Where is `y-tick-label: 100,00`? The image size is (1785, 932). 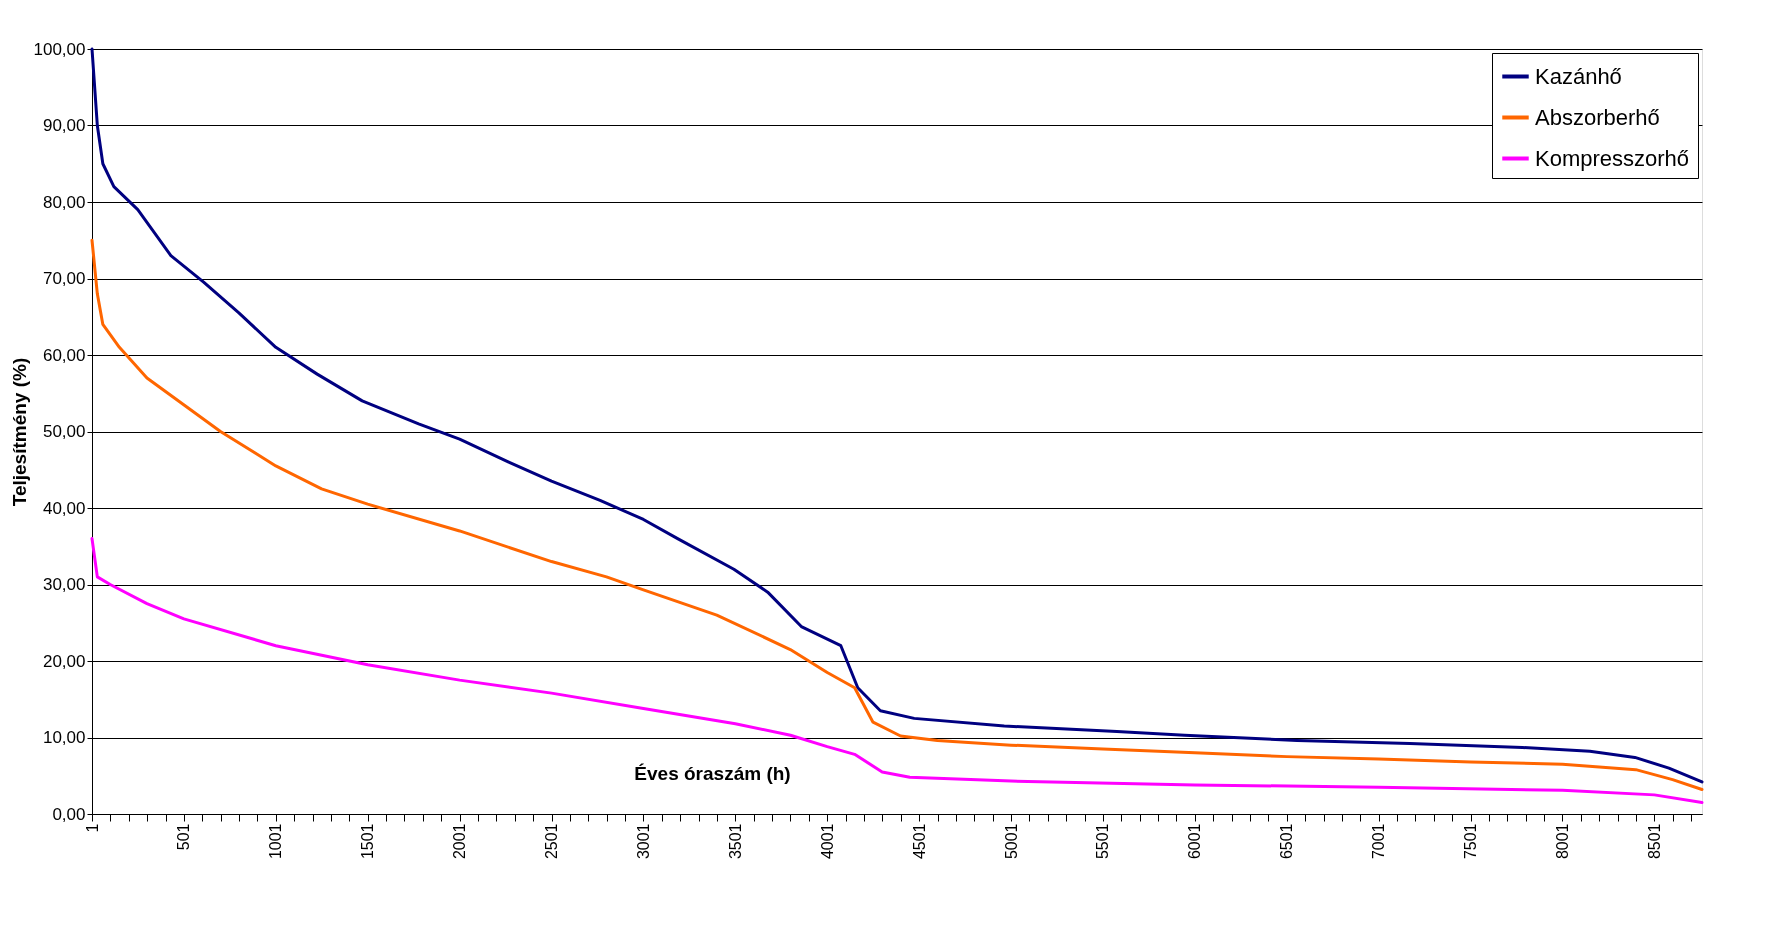
y-tick-label: 100,00 is located at coordinates (59, 49).